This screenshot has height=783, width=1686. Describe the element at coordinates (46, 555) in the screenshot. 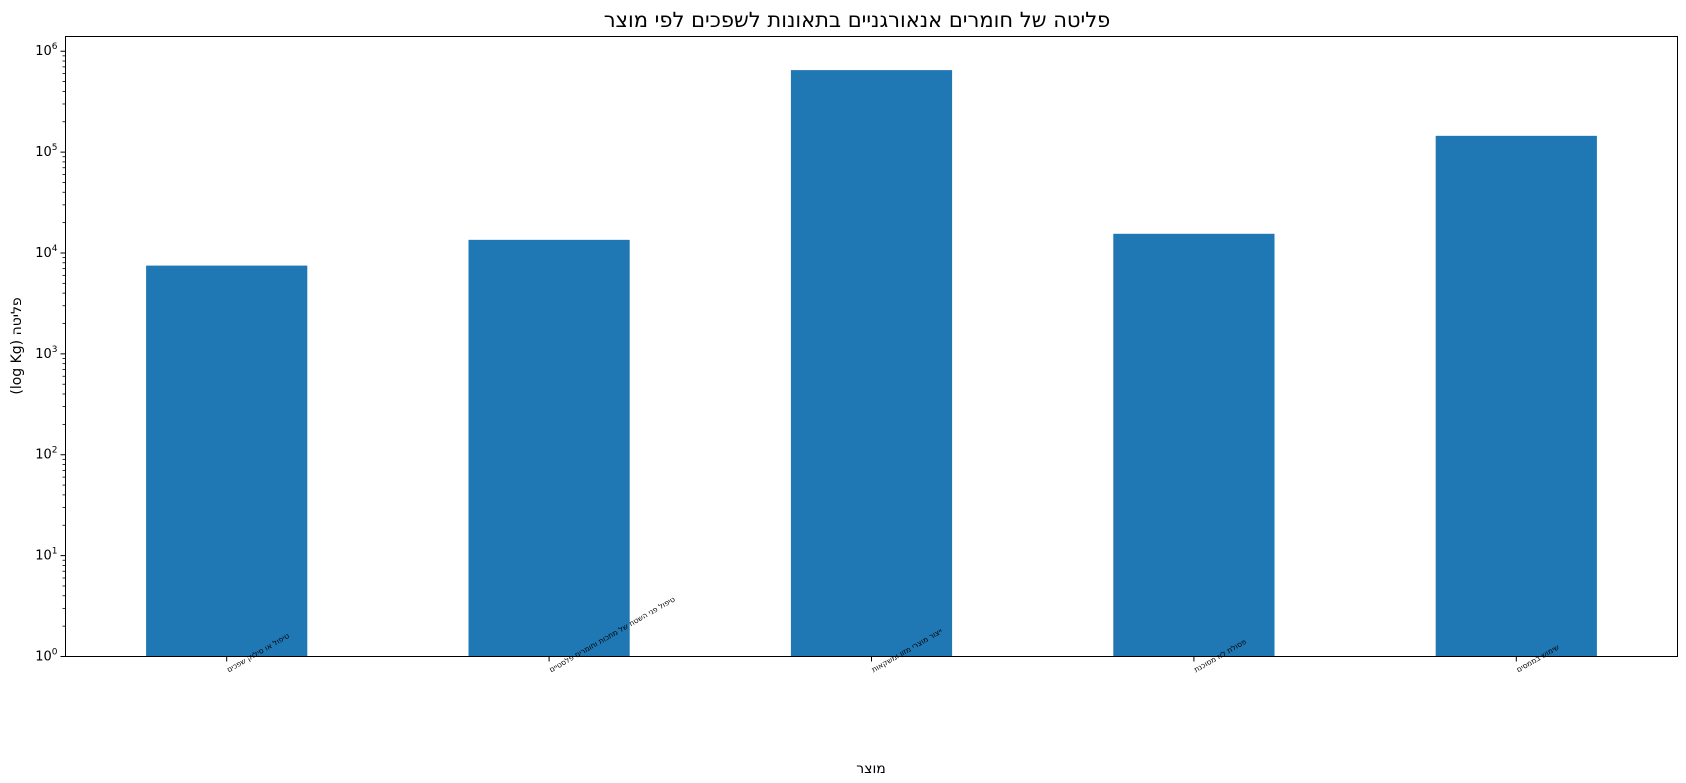

I see `y-tick-label: 10¹` at that location.